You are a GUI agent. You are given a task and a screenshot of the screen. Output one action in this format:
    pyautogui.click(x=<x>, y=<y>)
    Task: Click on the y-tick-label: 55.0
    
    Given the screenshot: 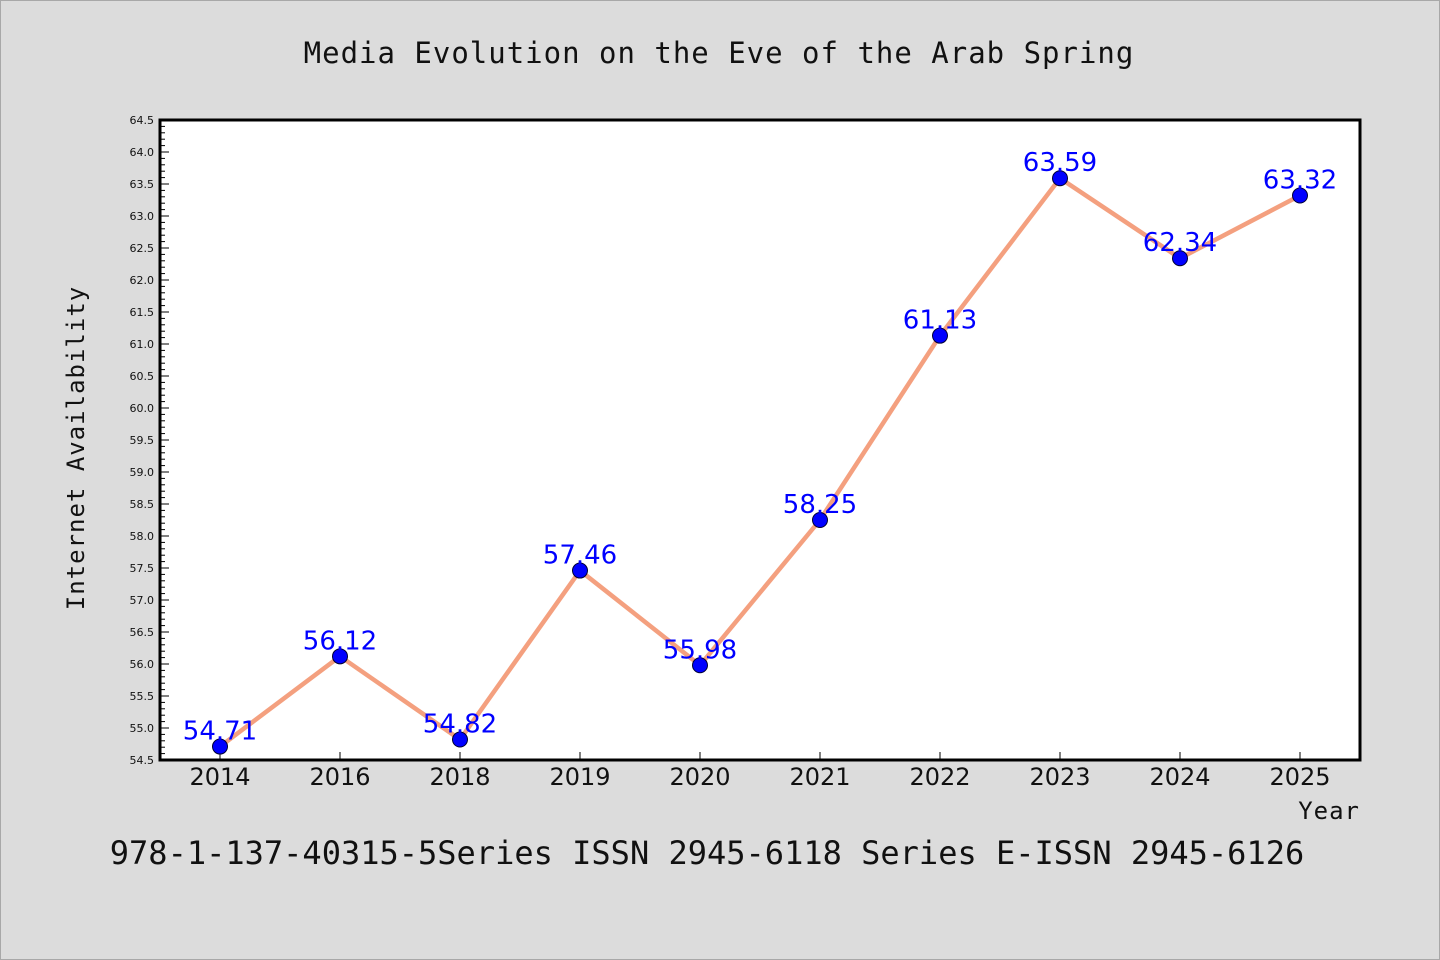 What is the action you would take?
    pyautogui.click(x=142, y=728)
    